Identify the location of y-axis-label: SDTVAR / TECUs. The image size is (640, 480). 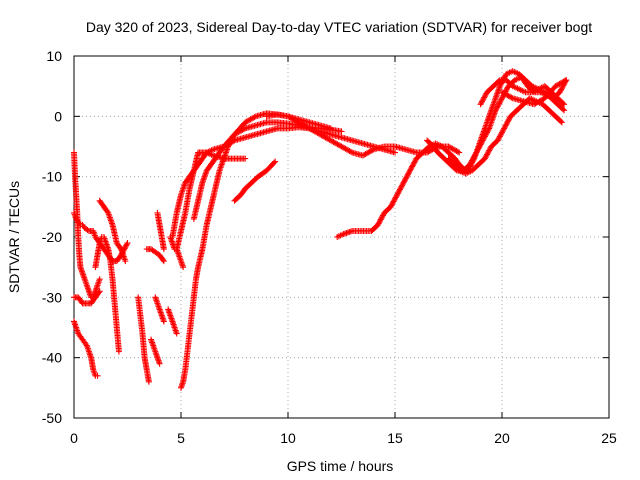
(14, 237).